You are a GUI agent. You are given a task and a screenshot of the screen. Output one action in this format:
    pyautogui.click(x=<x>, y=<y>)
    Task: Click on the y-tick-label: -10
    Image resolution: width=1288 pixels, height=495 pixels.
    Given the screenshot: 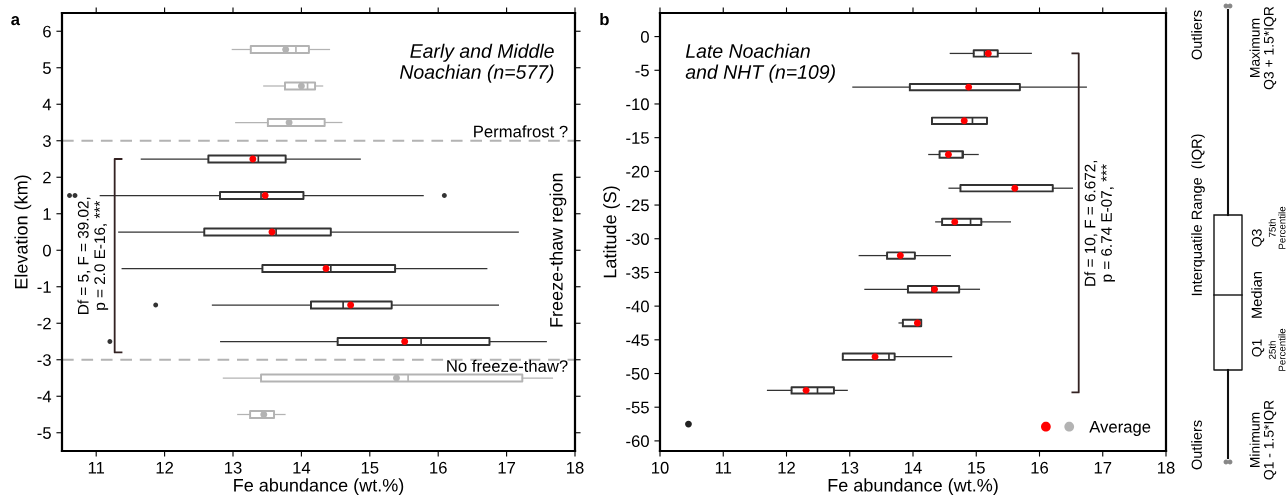 What is the action you would take?
    pyautogui.click(x=637, y=104)
    